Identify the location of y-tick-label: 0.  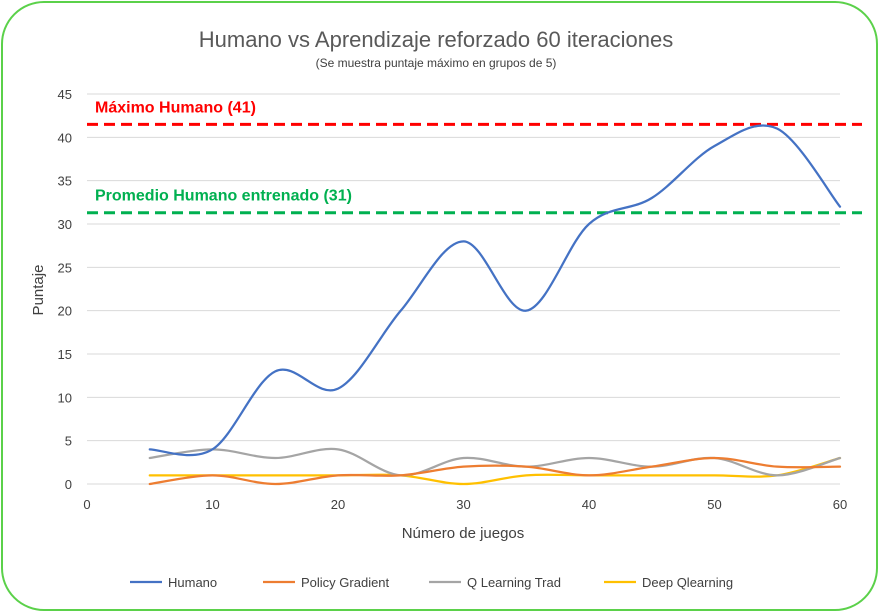
(68, 484).